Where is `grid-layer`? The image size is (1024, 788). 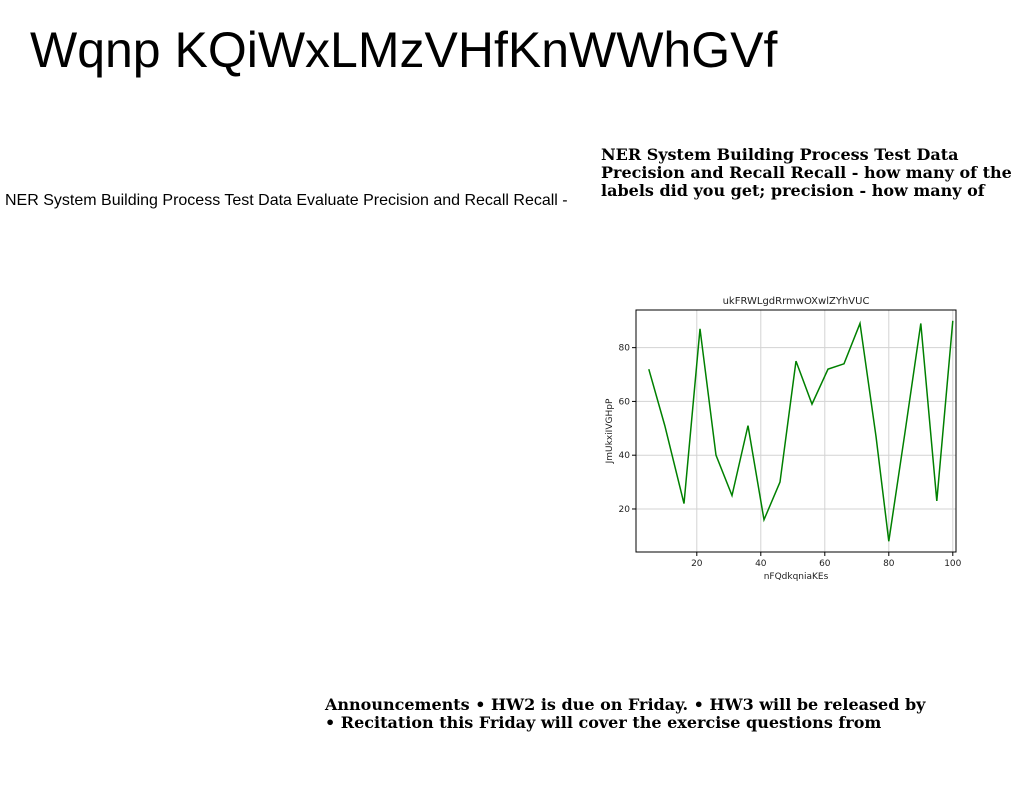 grid-layer is located at coordinates (796, 431).